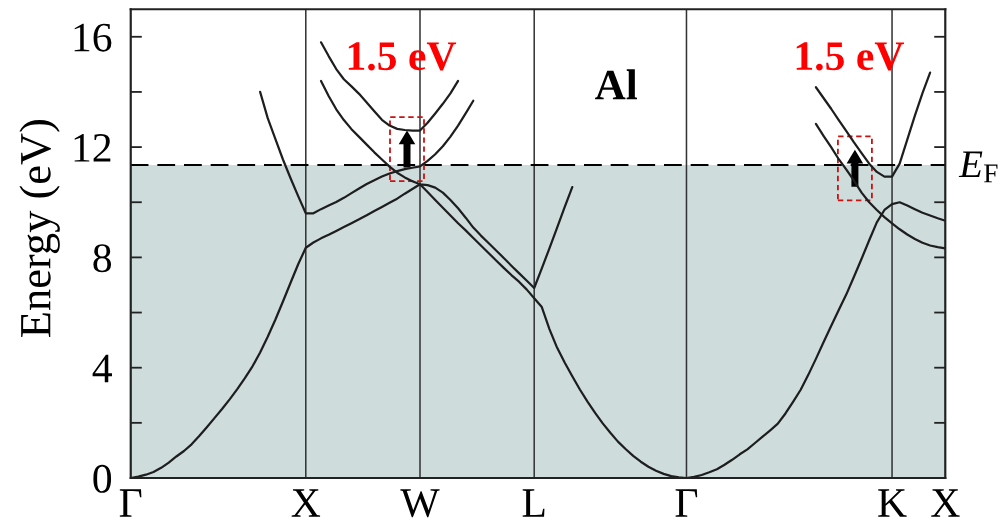 This screenshot has width=1006, height=532. I want to click on y-axis-title: Energy (eV), so click(39, 228).